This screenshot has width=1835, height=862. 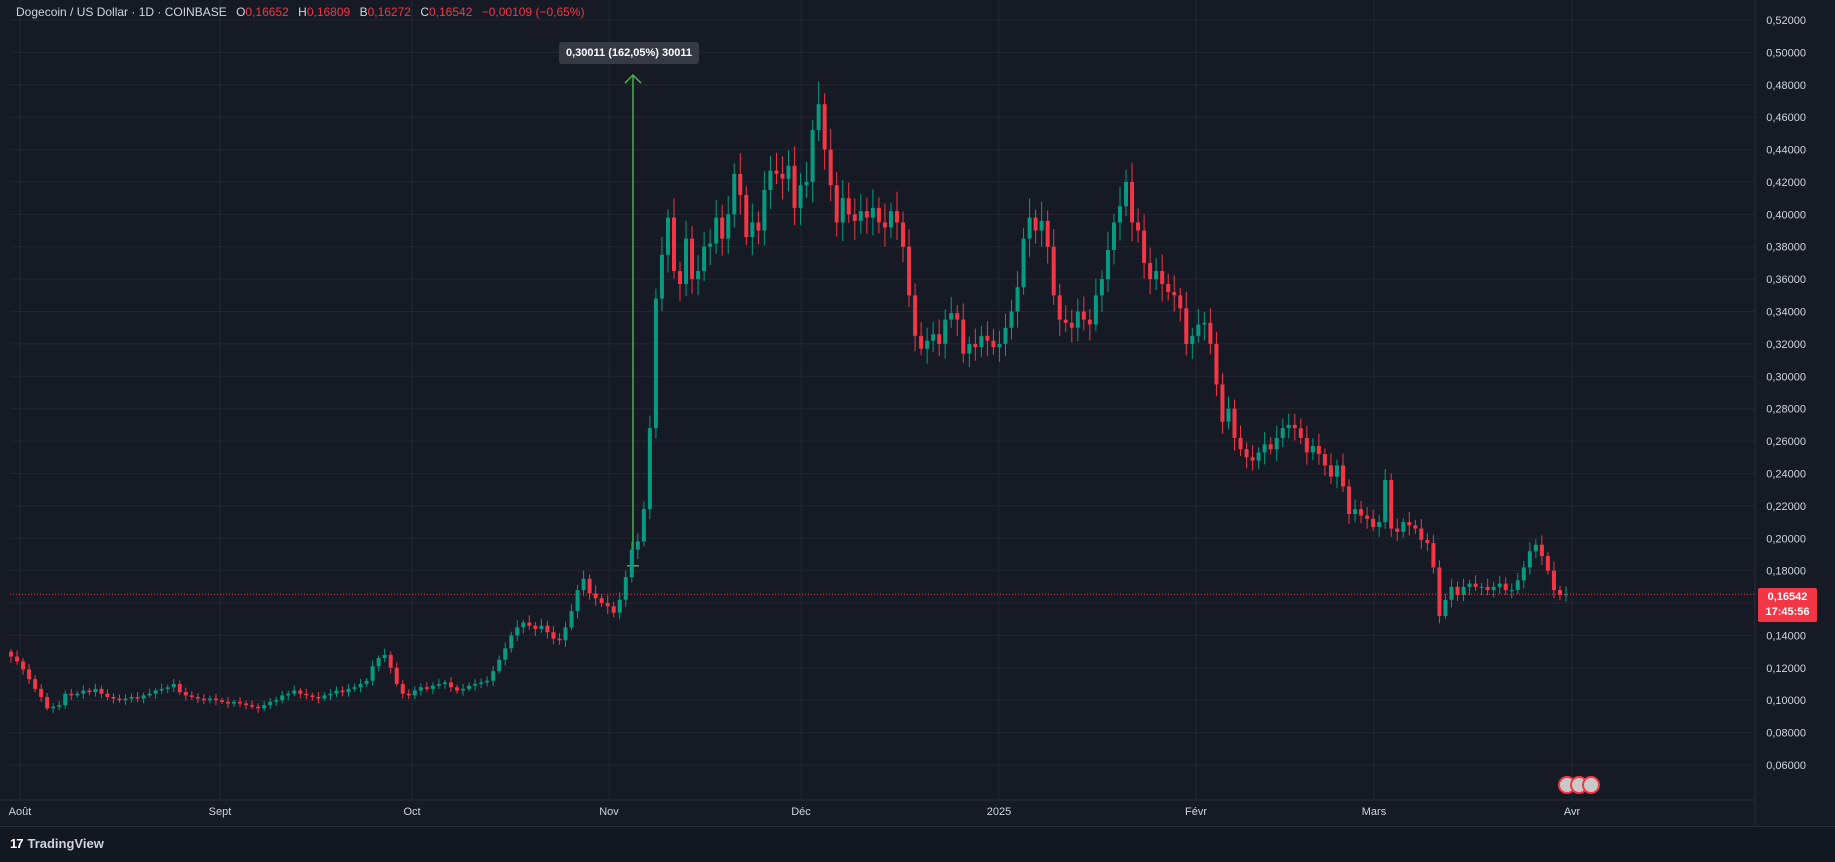 I want to click on symbol-title: Dogecoin / US Dollar · 1D · COINBASE, so click(x=121, y=12).